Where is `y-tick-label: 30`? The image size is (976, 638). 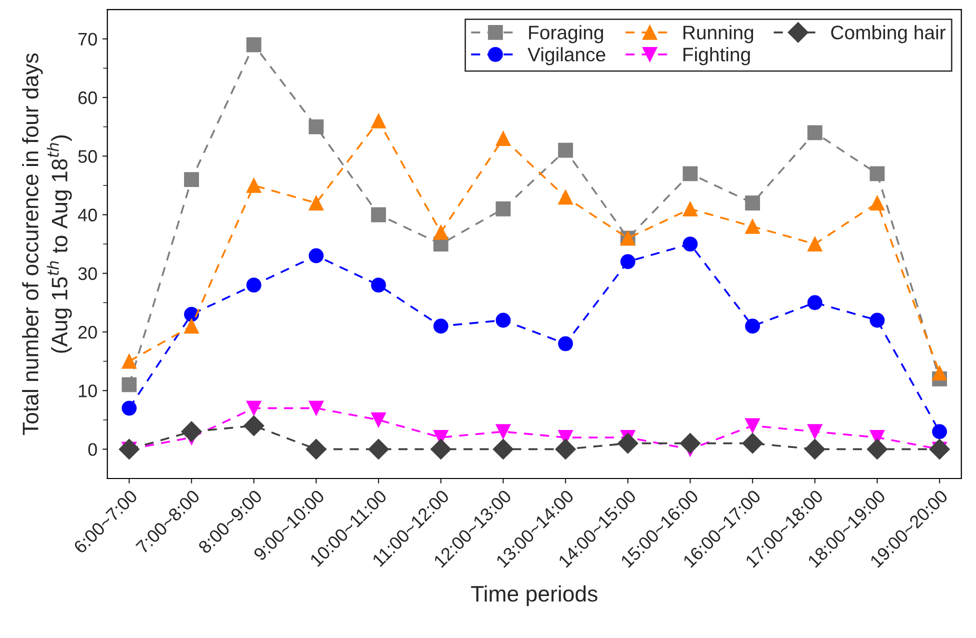 y-tick-label: 30 is located at coordinates (87, 273).